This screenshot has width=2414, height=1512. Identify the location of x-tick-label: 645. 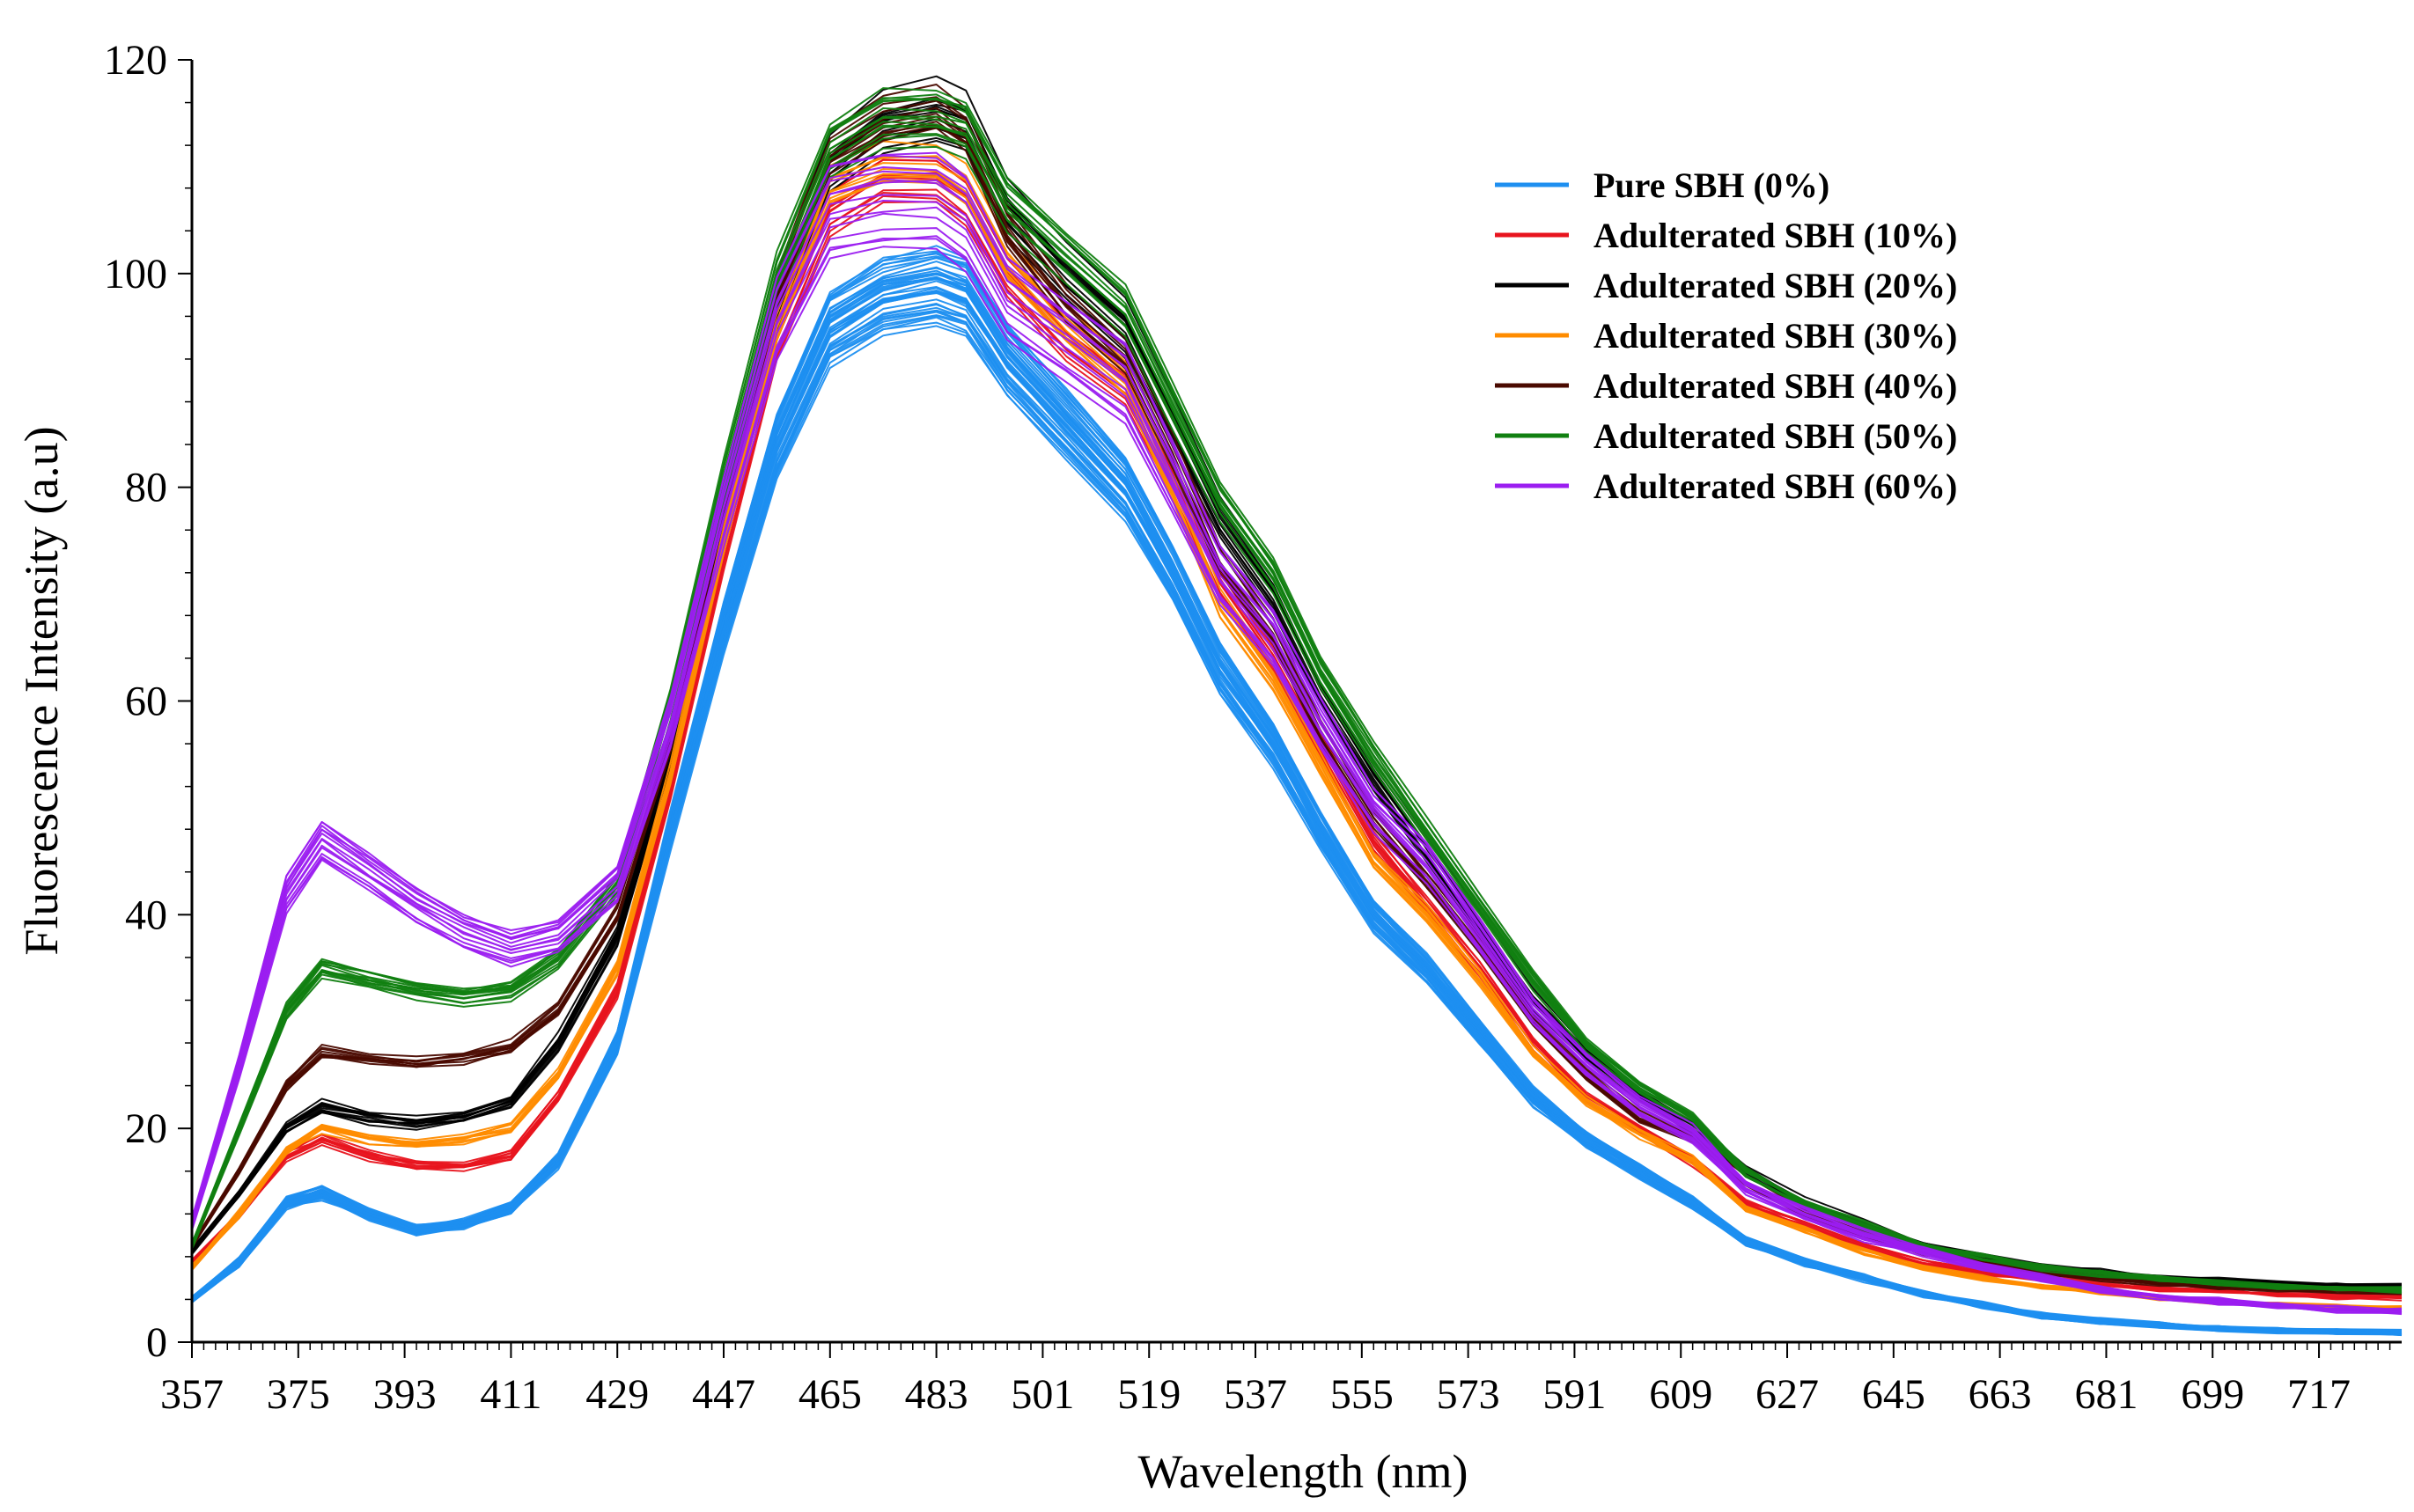
(1894, 1395).